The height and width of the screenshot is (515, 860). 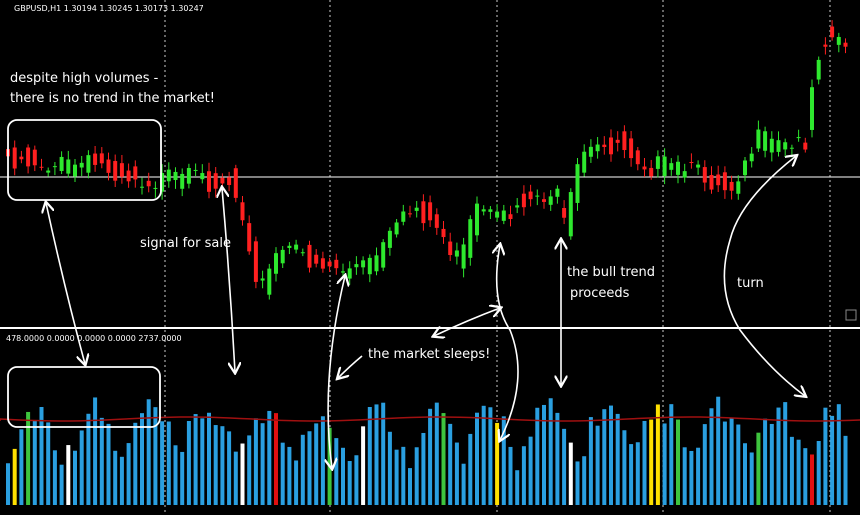 I want to click on volume-average, so click(x=430, y=419).